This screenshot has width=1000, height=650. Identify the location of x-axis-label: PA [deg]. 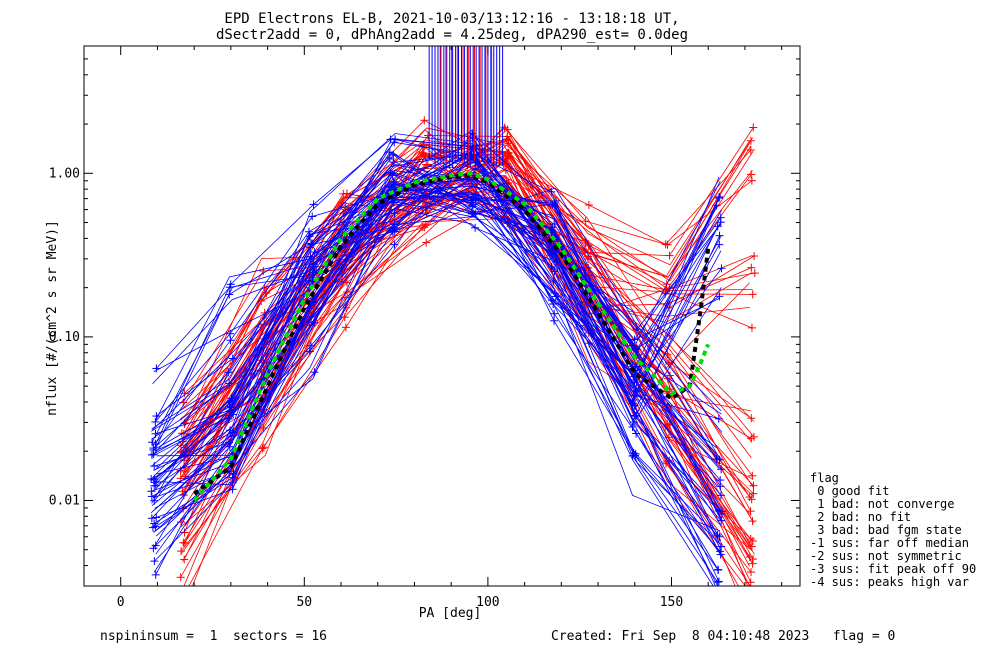
(450, 613).